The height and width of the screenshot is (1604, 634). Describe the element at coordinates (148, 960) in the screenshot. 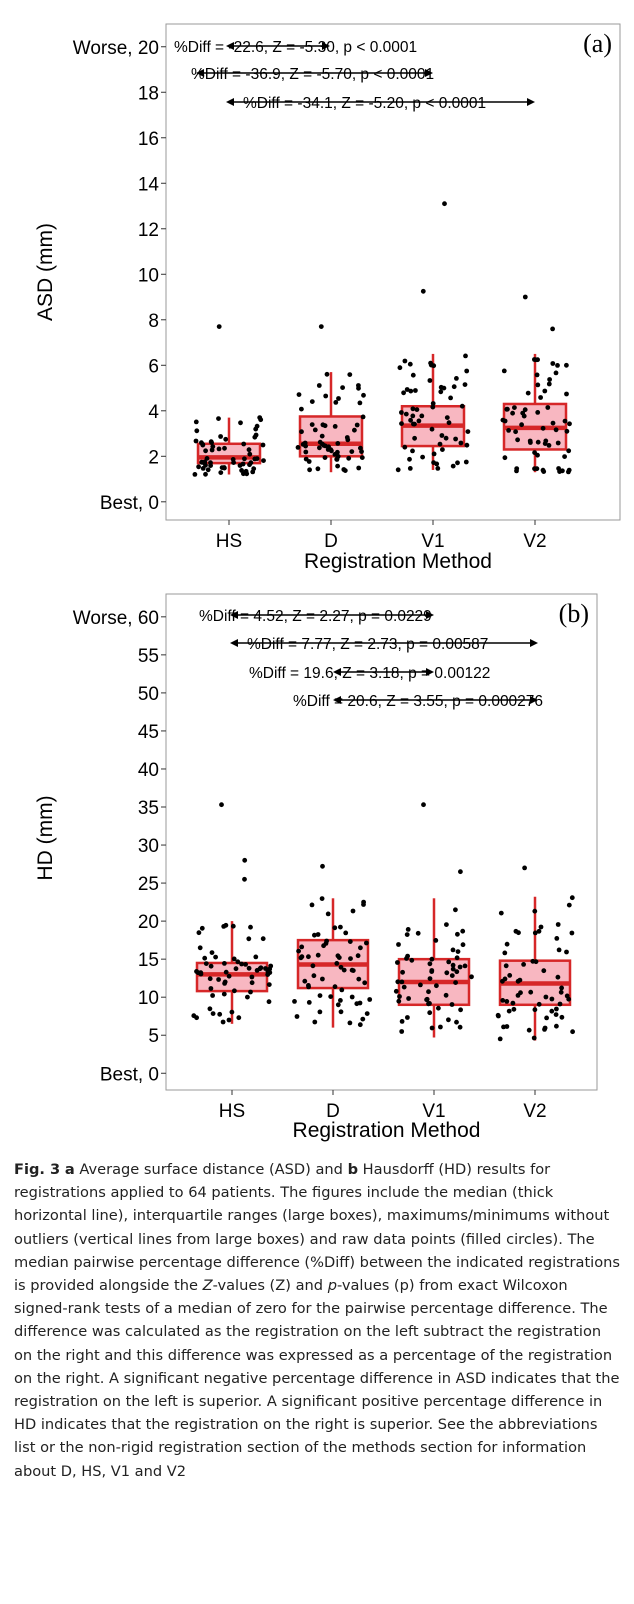

I see `y-tick-label: 15` at that location.